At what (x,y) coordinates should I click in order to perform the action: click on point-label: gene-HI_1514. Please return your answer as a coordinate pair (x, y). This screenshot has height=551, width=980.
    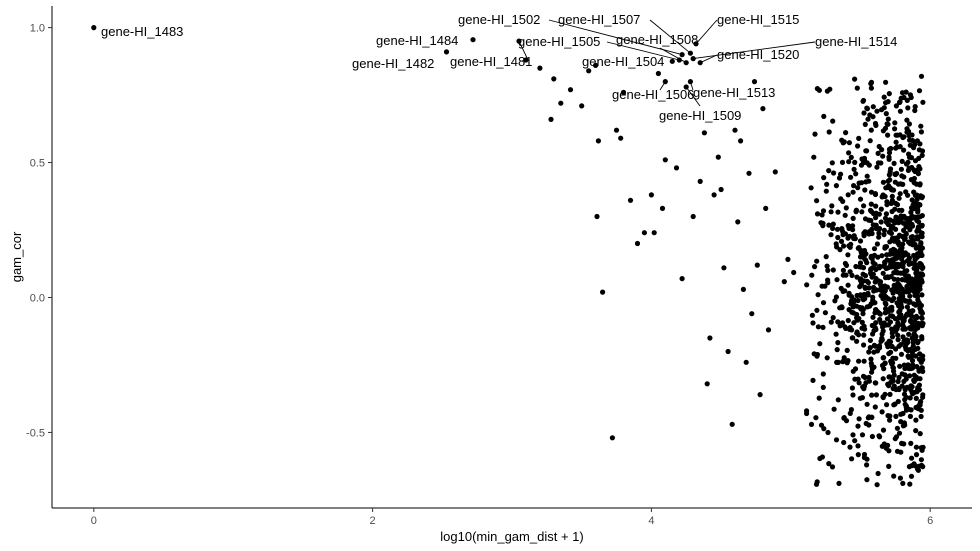
    Looking at the image, I should click on (856, 41).